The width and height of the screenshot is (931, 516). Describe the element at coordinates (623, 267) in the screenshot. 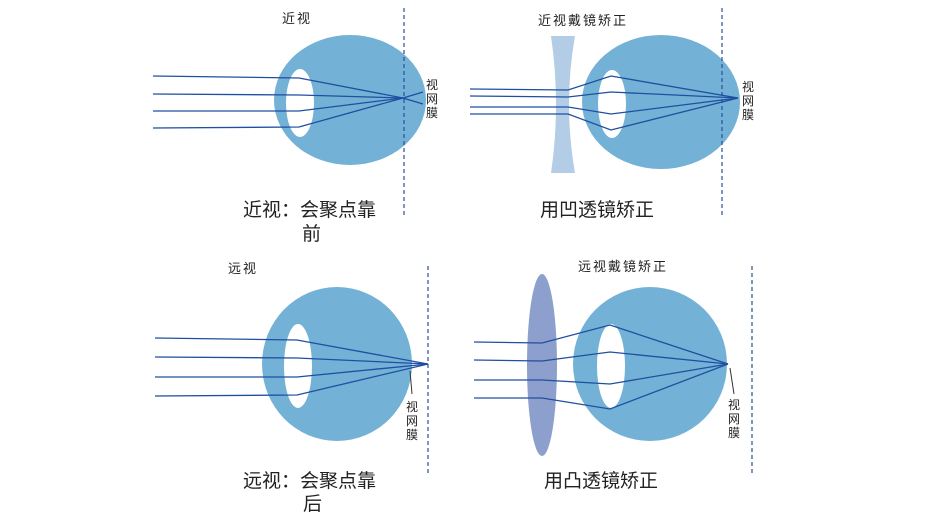

I see `panel-title: 远视戴镜矫正` at that location.